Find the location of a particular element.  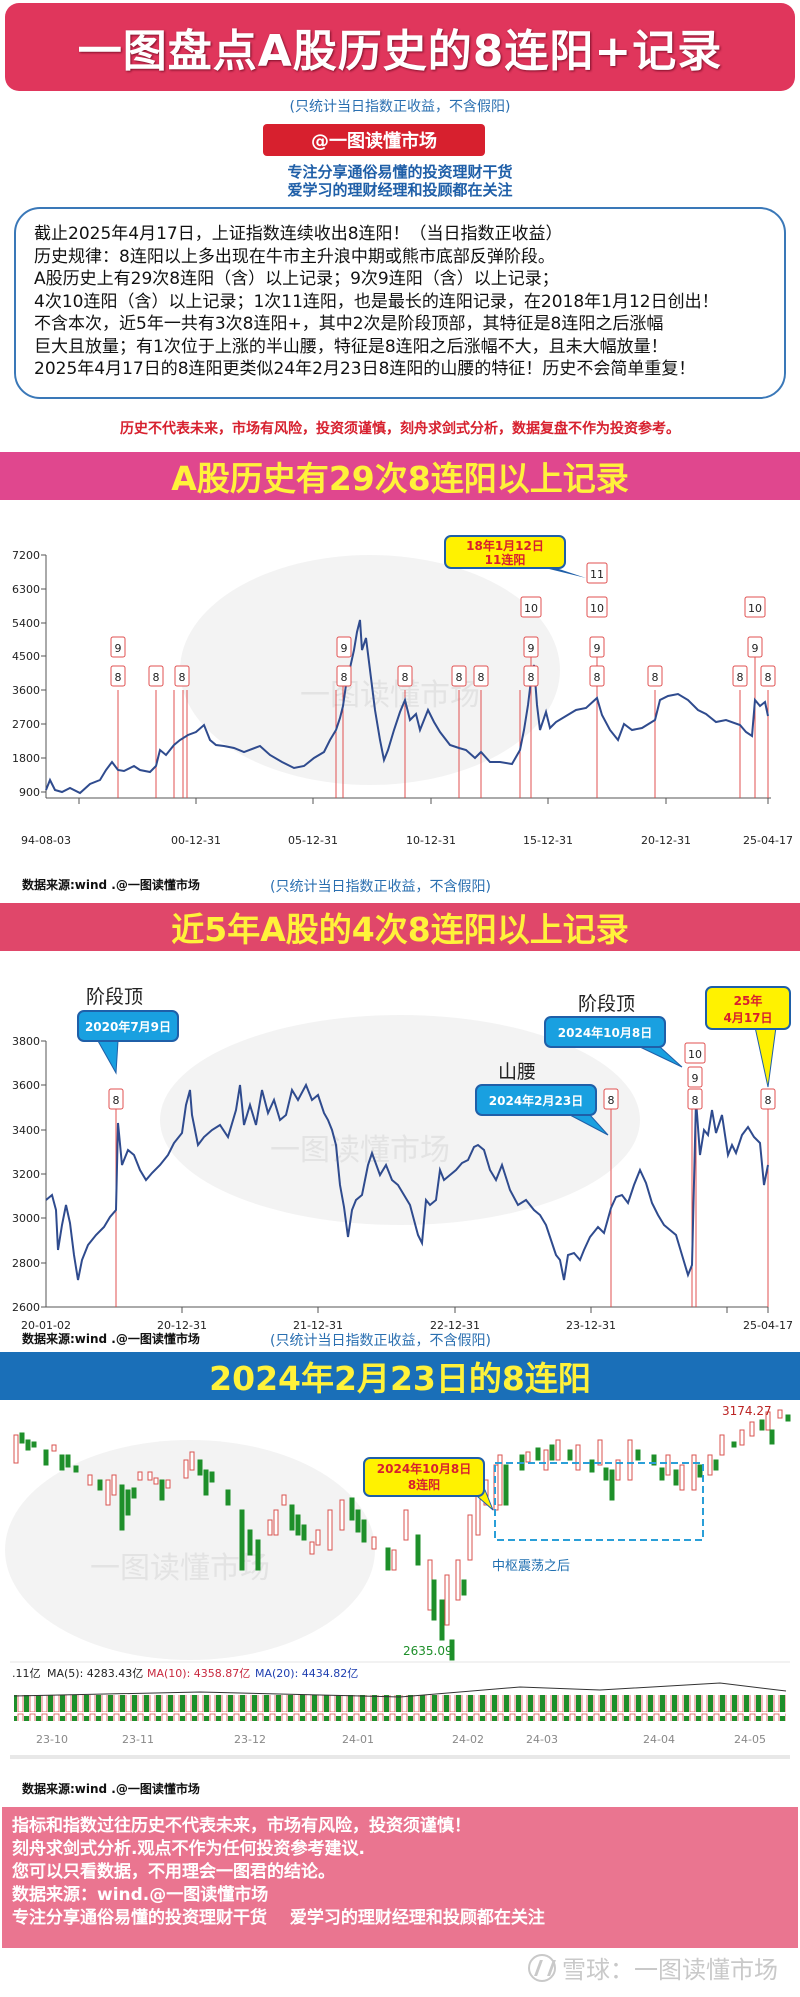

svg-text: 3200 is located at coordinates (26, 1174).